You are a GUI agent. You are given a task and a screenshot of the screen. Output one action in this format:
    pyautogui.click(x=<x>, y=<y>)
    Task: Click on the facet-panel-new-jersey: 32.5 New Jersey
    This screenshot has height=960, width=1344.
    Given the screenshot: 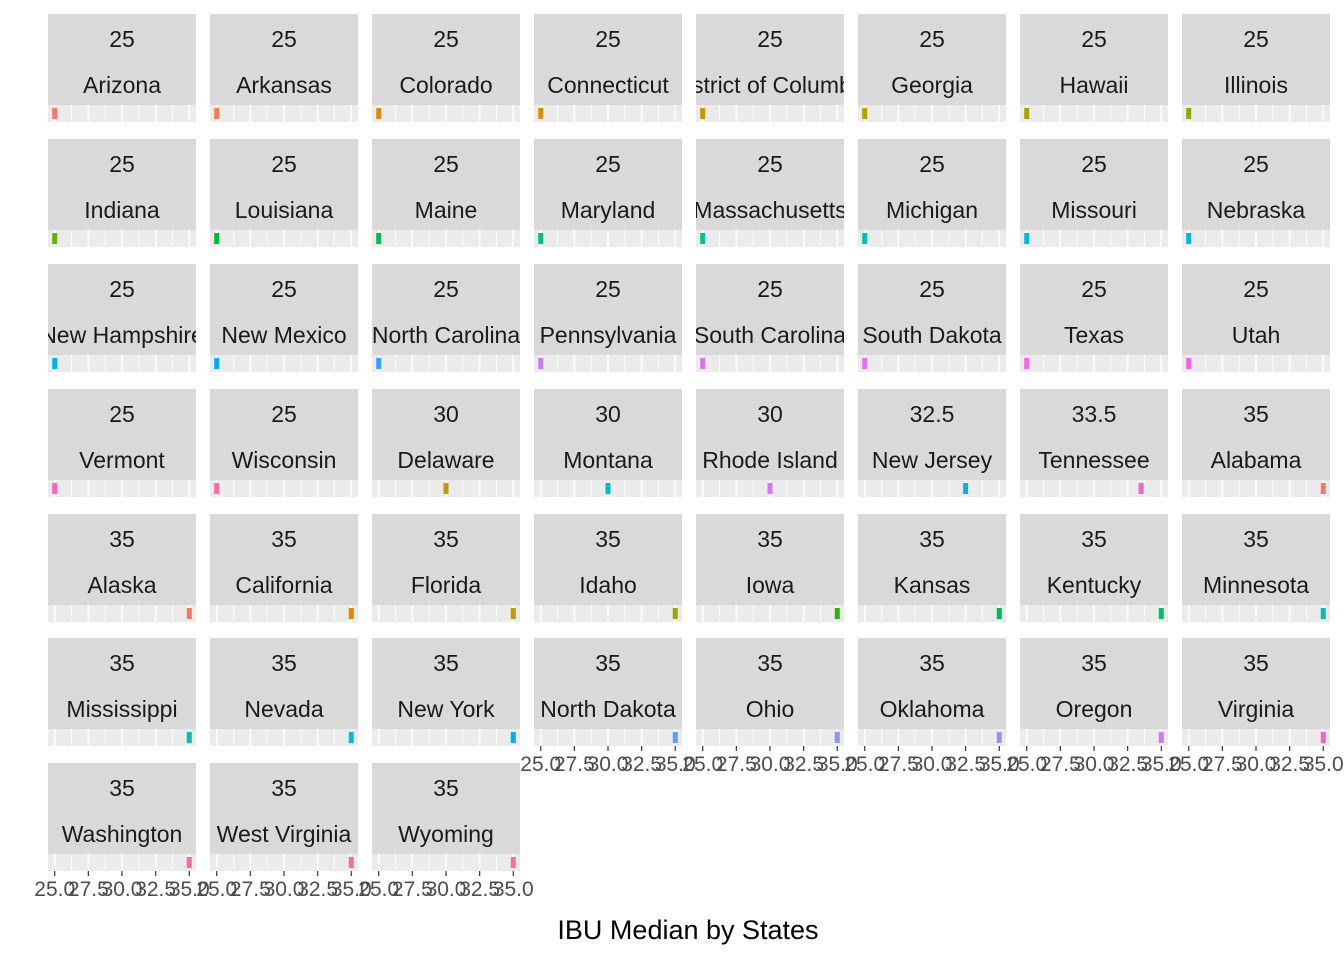 What is the action you would take?
    pyautogui.click(x=932, y=443)
    